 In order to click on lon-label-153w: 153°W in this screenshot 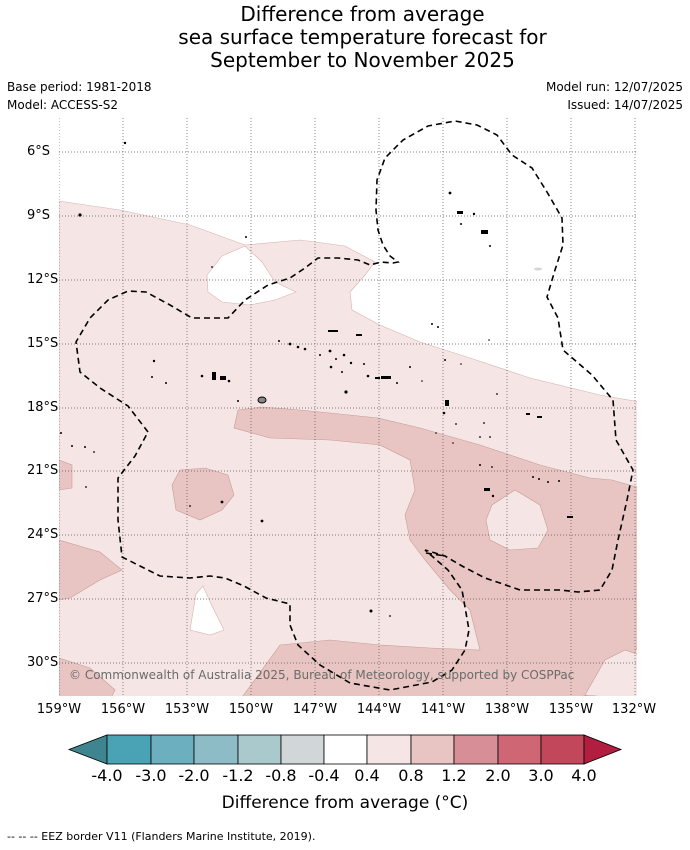, I will do `click(187, 709)`.